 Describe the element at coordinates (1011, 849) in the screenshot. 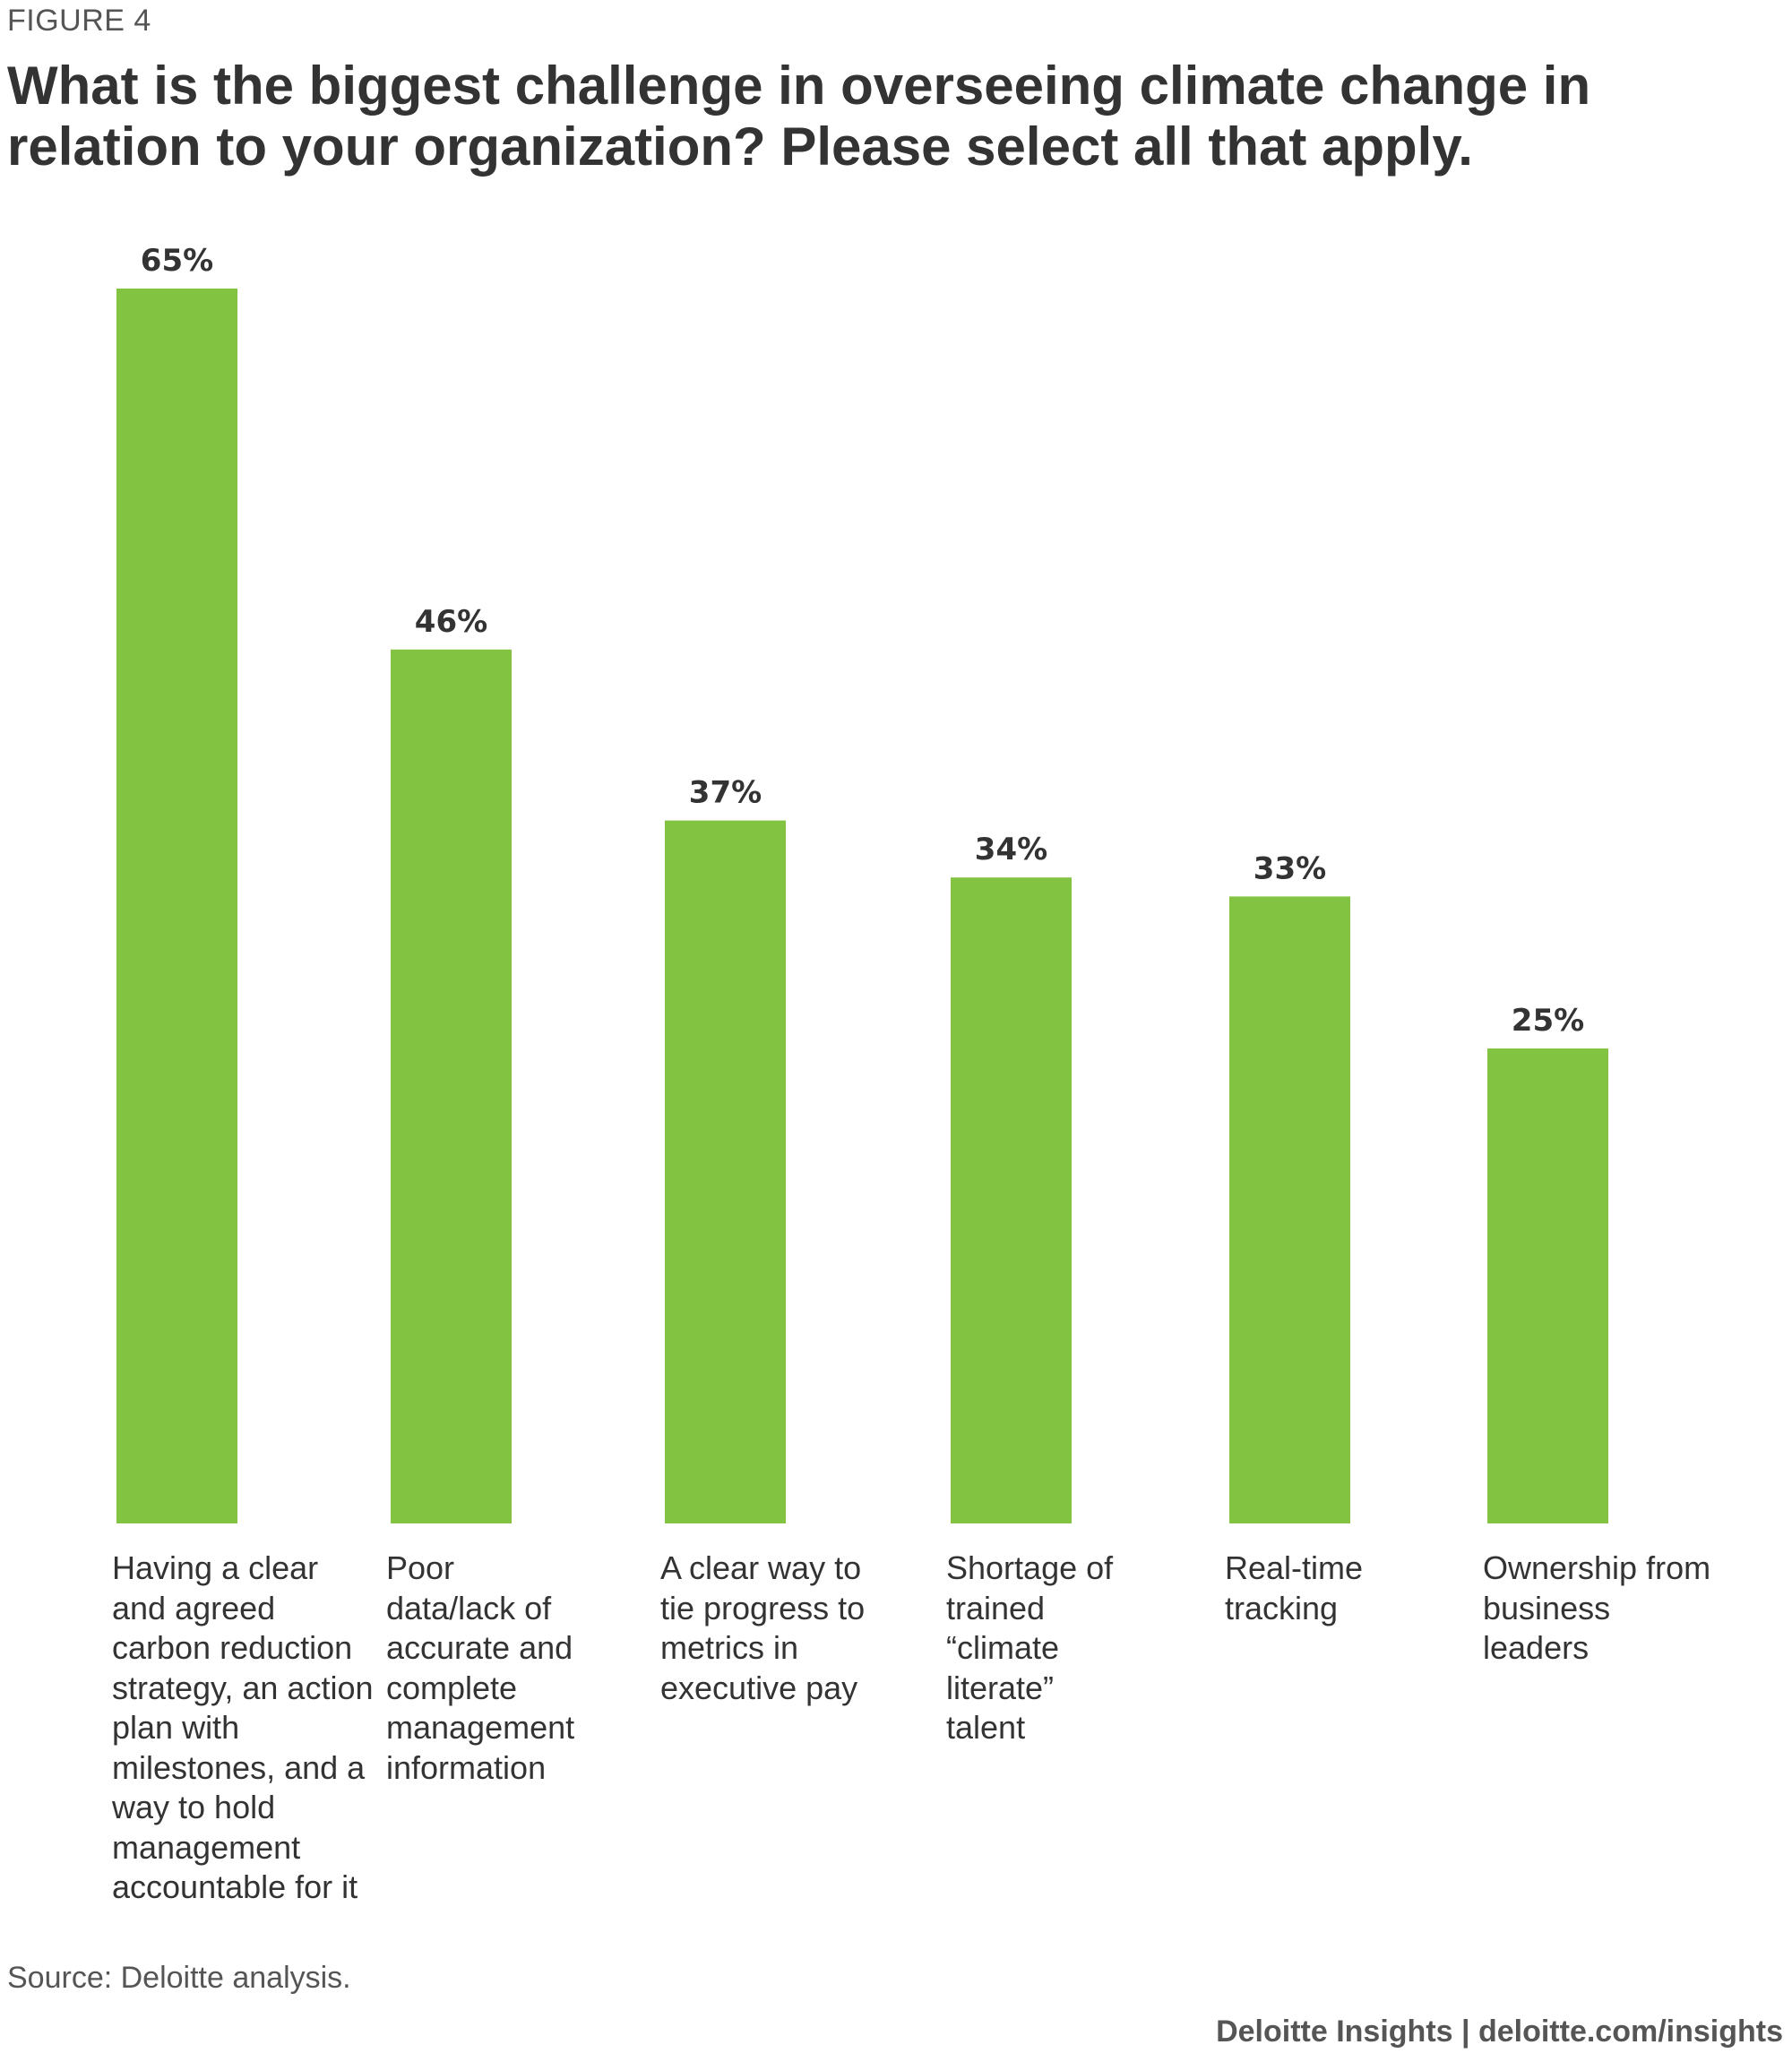

I see `value-label-4: 34%` at that location.